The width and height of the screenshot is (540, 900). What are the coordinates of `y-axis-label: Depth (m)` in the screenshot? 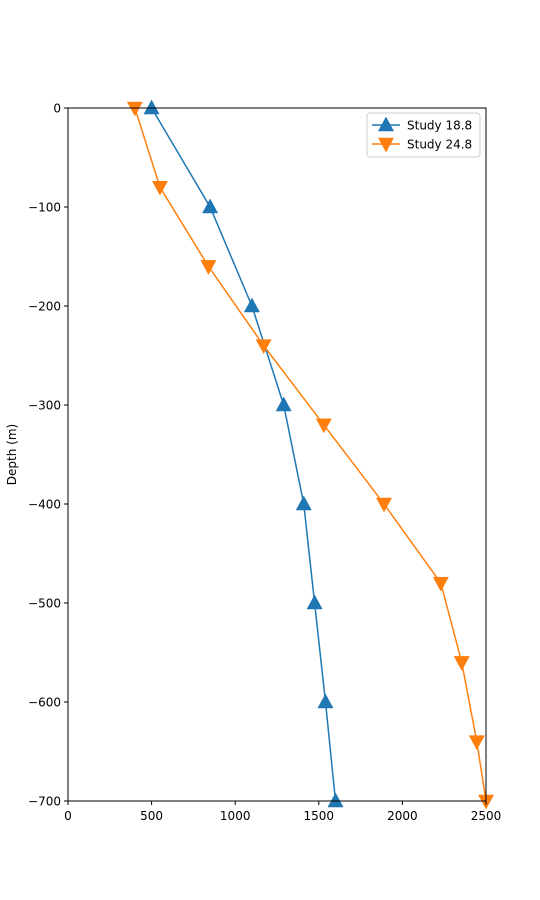 It's located at (12, 454).